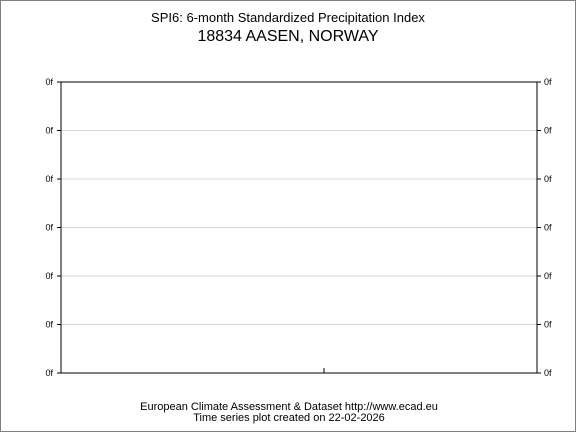 Image resolution: width=576 pixels, height=432 pixels. Describe the element at coordinates (289, 418) in the screenshot. I see `footer-created: Time series plot created on 22-02-2026` at that location.